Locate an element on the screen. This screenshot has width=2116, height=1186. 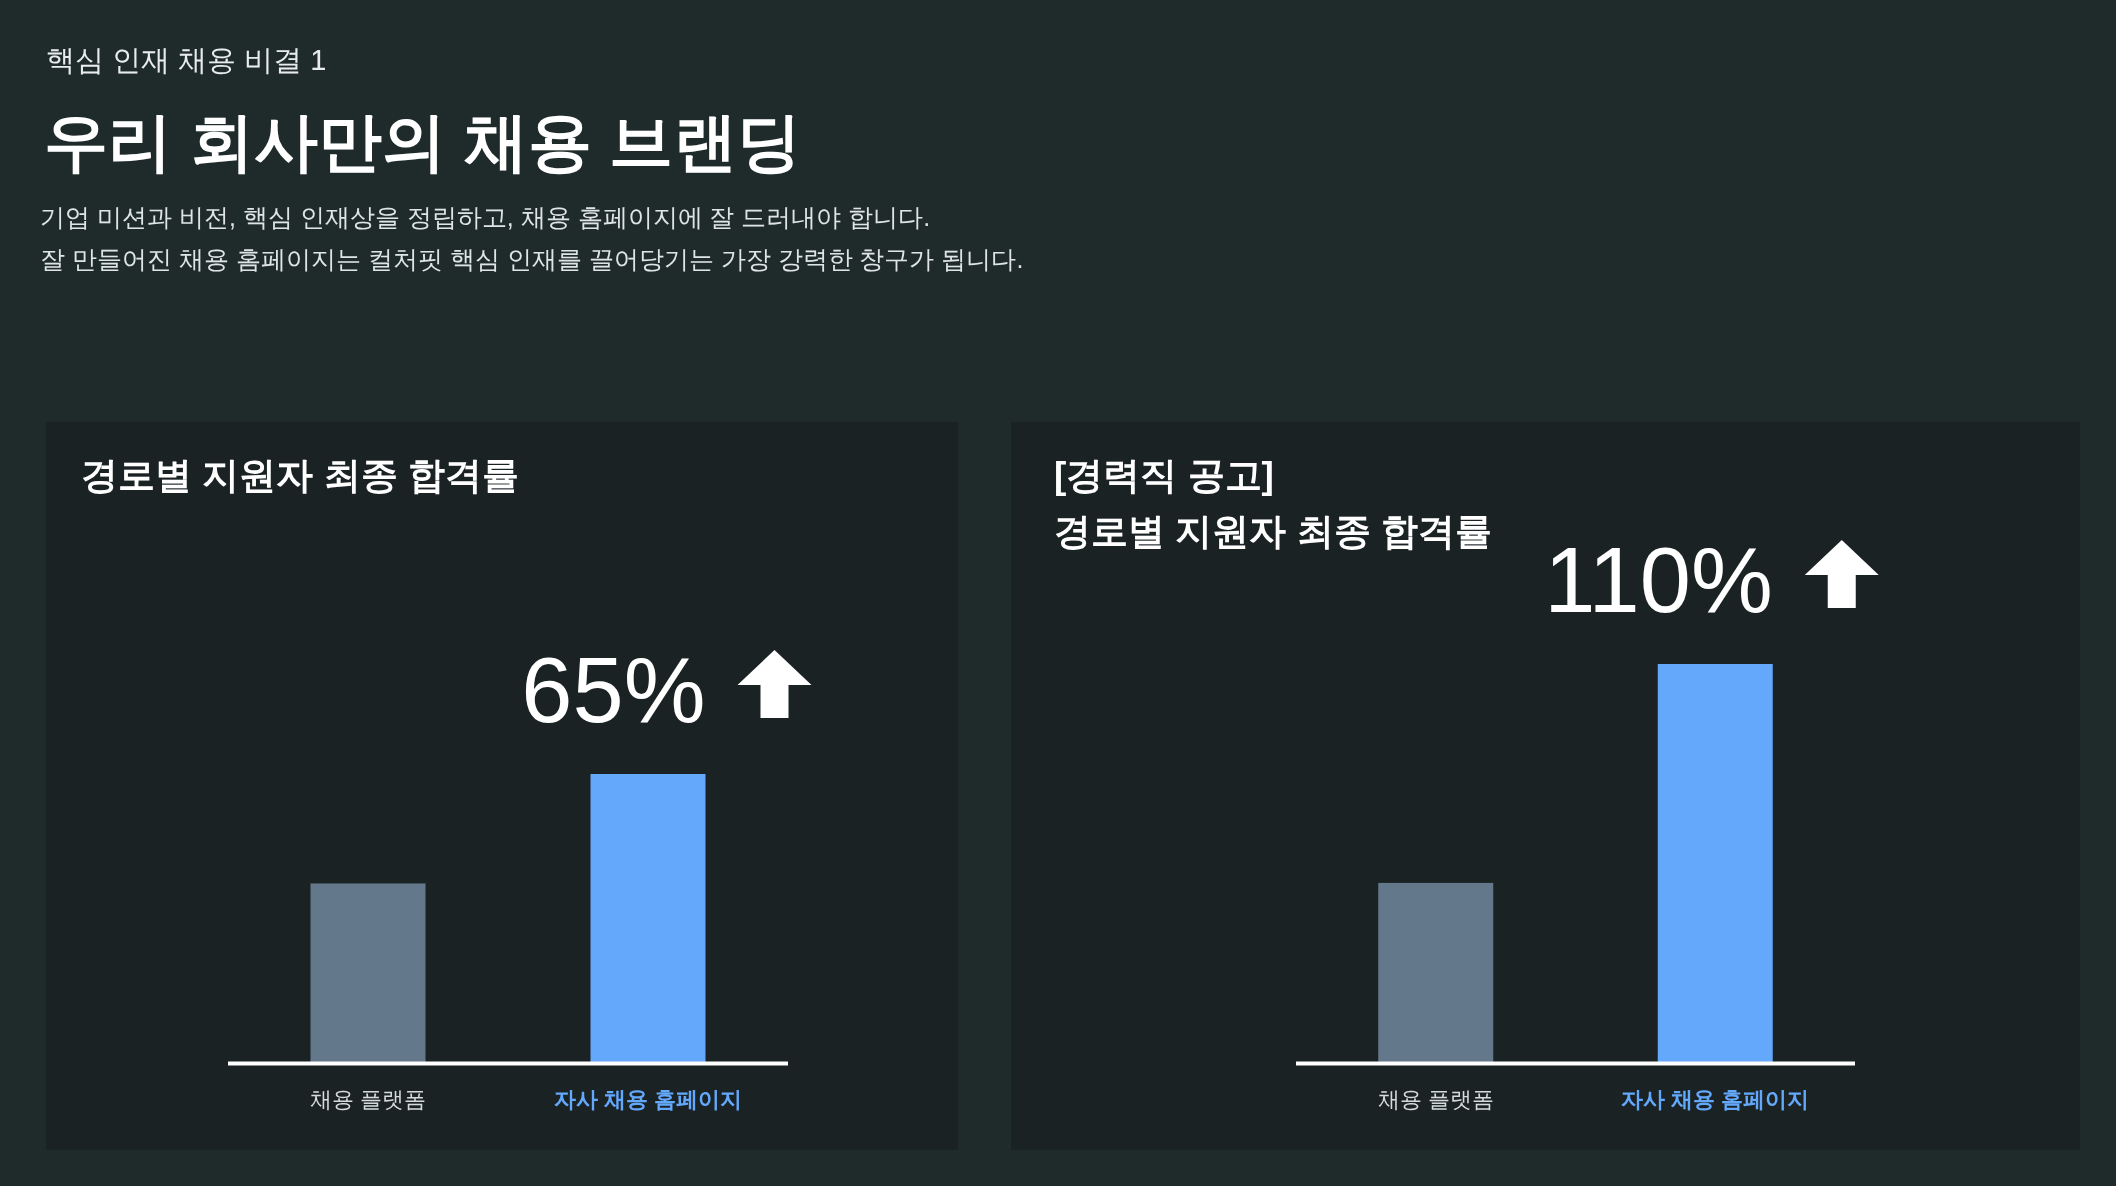
chart-title: [경력직 공고] 경로별 지원자 최종 합격률 is located at coordinates (1273, 503).